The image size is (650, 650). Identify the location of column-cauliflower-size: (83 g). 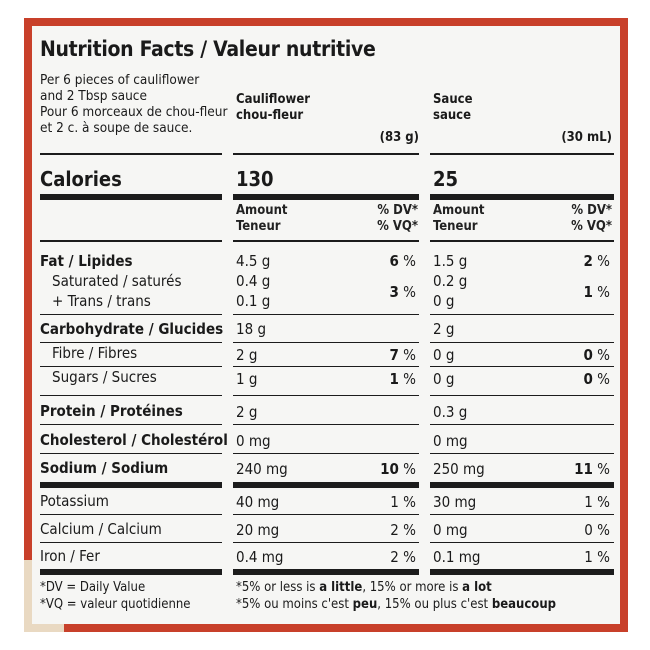
(399, 137).